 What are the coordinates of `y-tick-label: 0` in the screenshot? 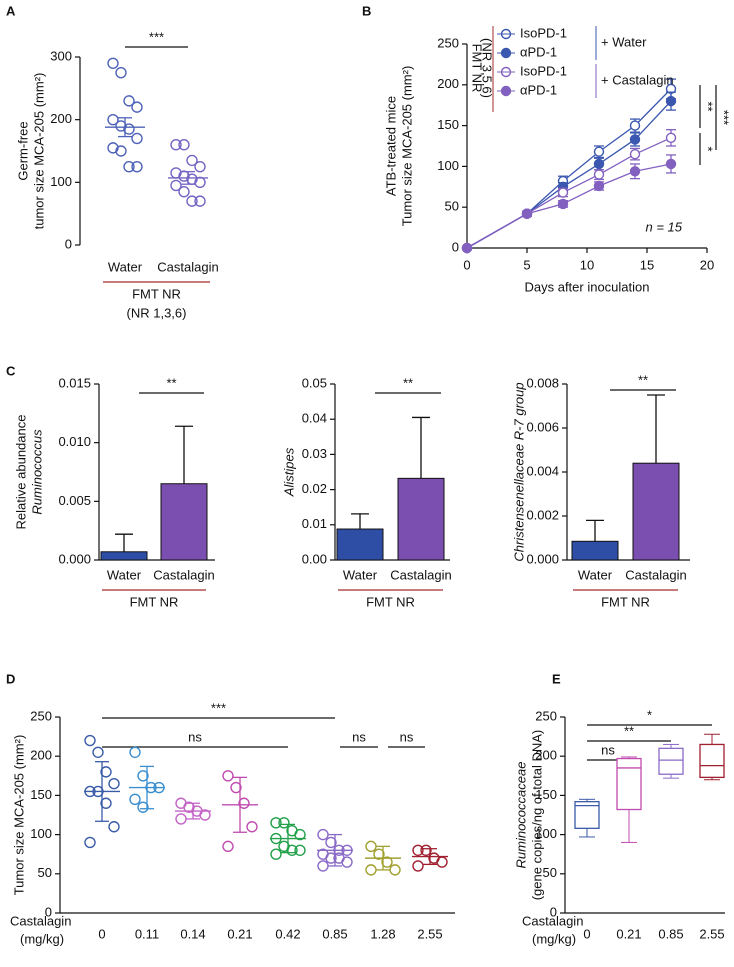 It's located at (553, 911).